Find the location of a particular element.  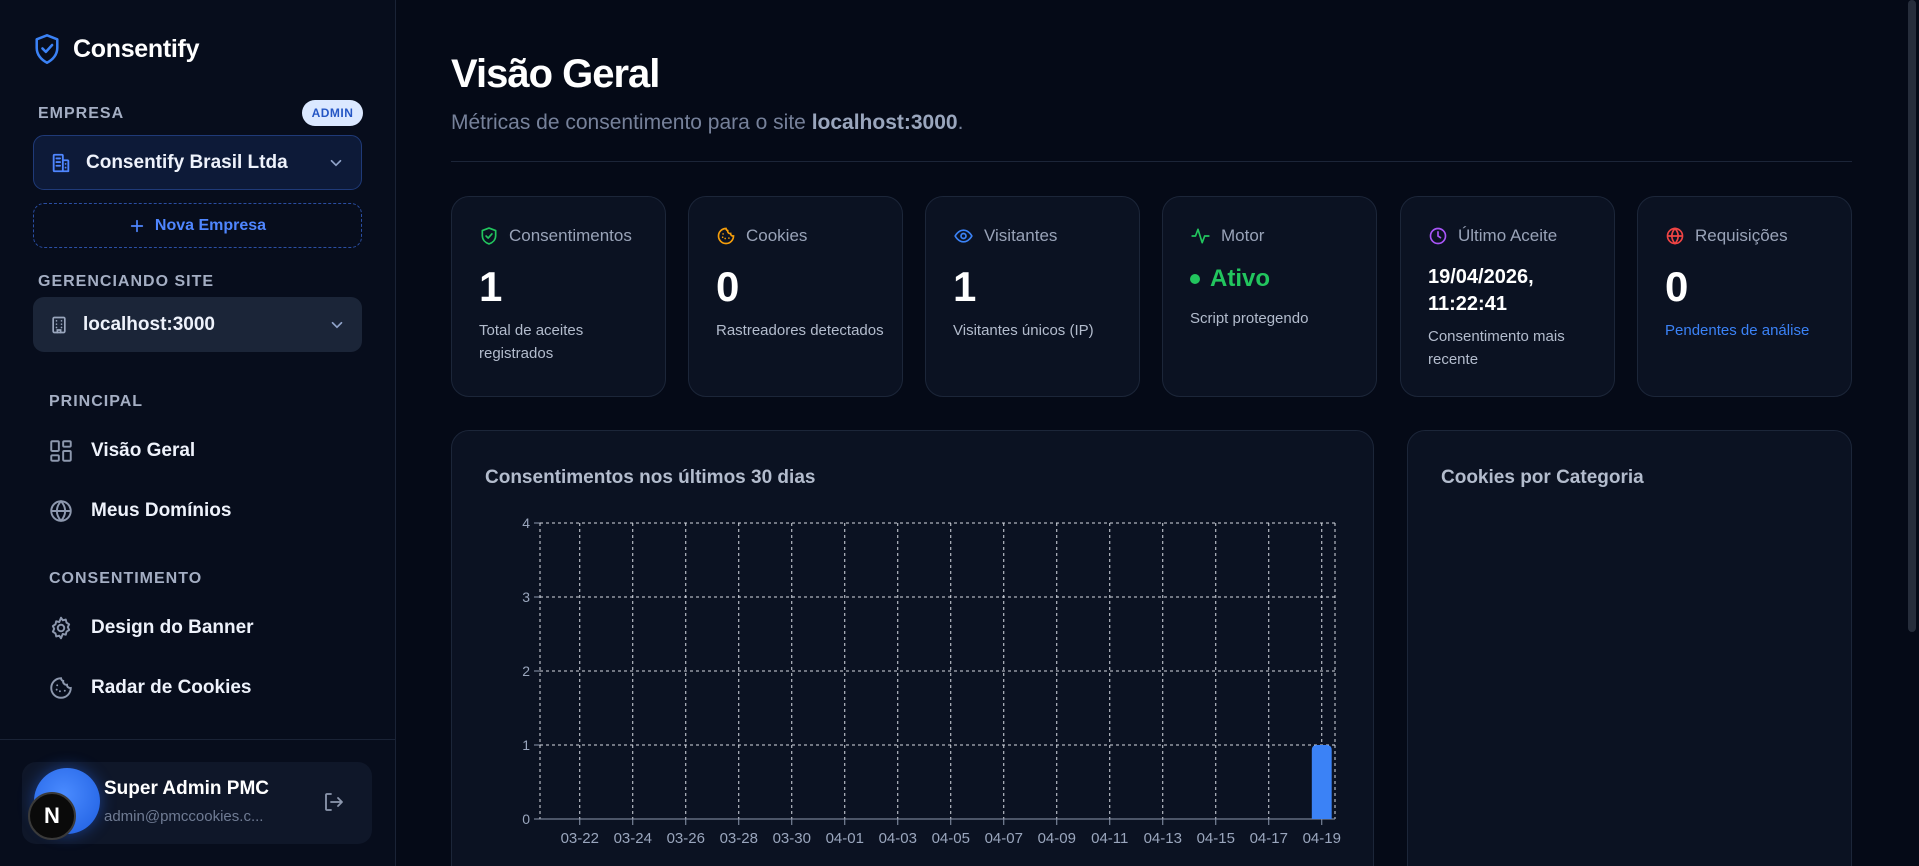

nav-item-visao-geral: Visão Geral is located at coordinates (208, 451).